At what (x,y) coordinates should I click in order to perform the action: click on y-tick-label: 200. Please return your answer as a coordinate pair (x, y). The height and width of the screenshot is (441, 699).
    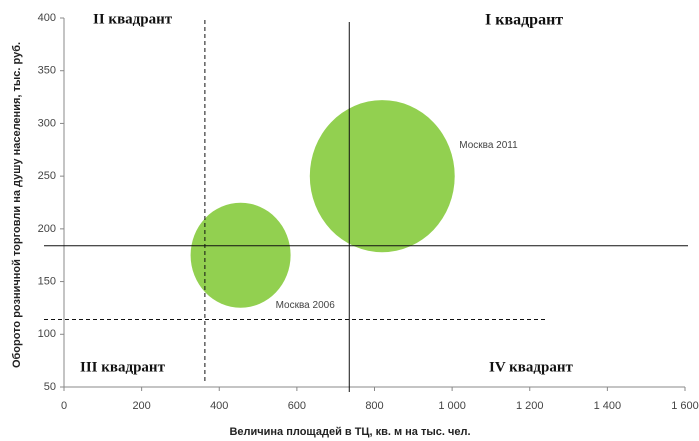
    Looking at the image, I should click on (47, 229).